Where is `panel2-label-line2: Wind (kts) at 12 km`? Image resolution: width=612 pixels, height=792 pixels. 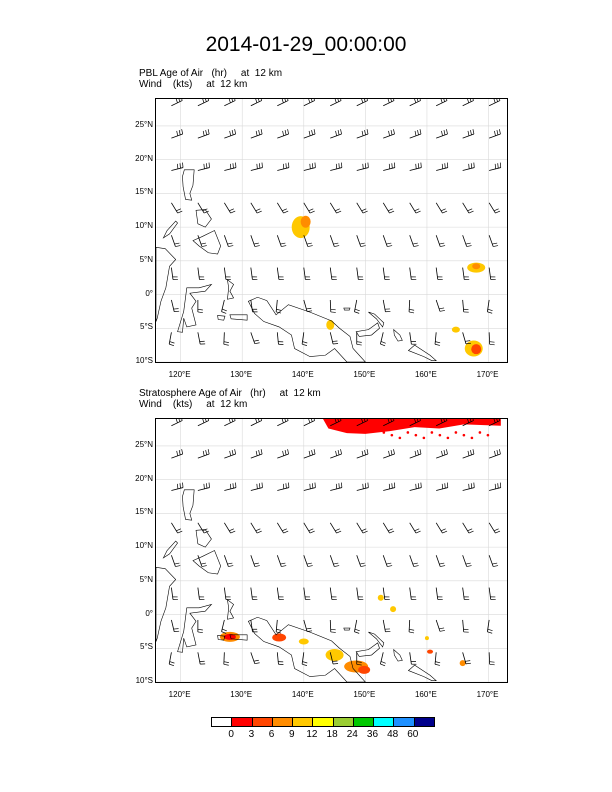 panel2-label-line2: Wind (kts) at 12 km is located at coordinates (193, 404).